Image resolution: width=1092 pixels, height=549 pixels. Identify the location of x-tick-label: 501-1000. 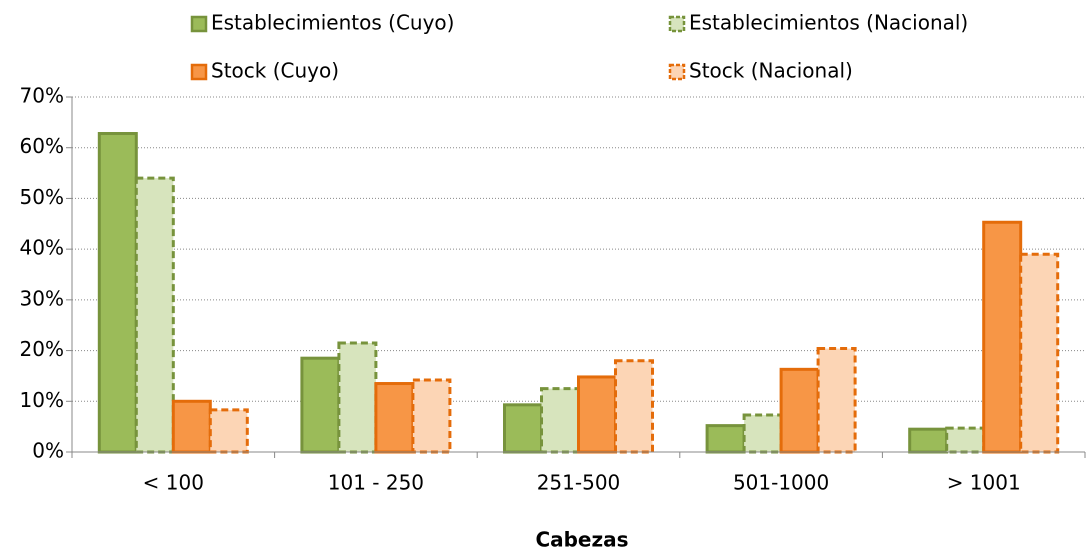
(781, 483).